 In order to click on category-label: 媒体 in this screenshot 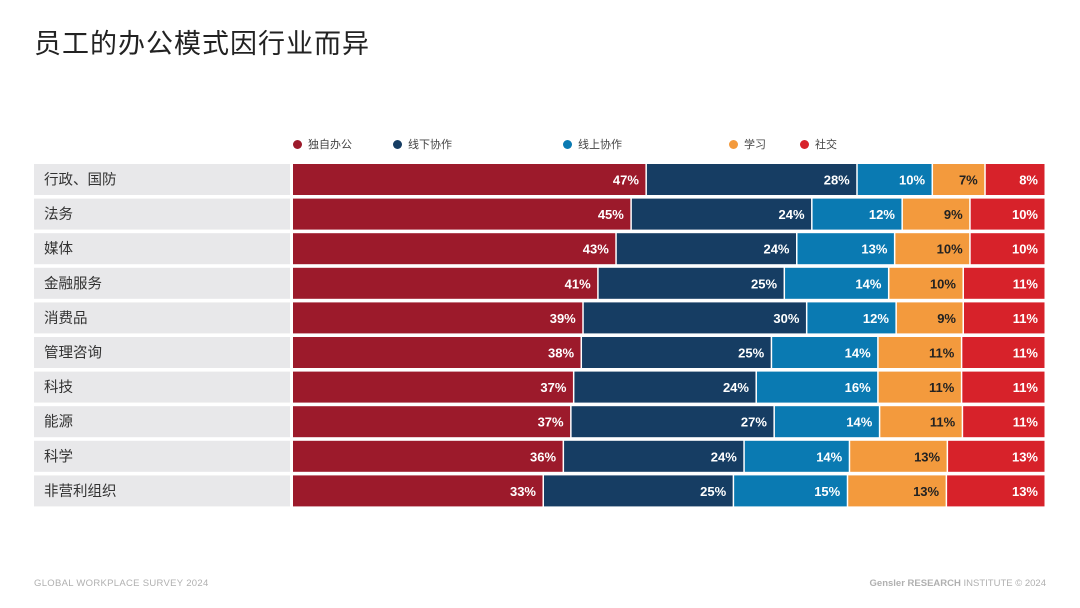, I will do `click(58, 249)`.